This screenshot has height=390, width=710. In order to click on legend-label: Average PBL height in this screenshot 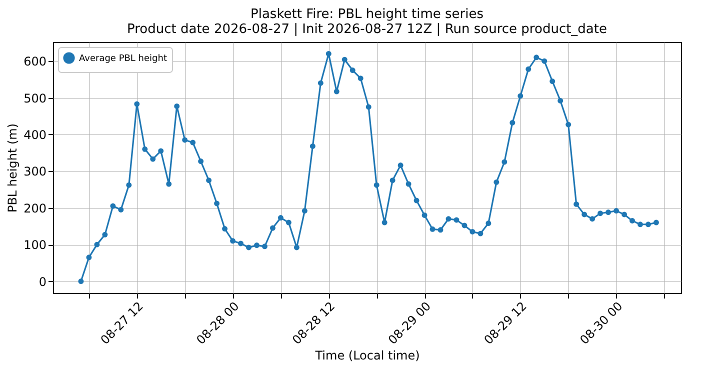, I will do `click(123, 59)`.